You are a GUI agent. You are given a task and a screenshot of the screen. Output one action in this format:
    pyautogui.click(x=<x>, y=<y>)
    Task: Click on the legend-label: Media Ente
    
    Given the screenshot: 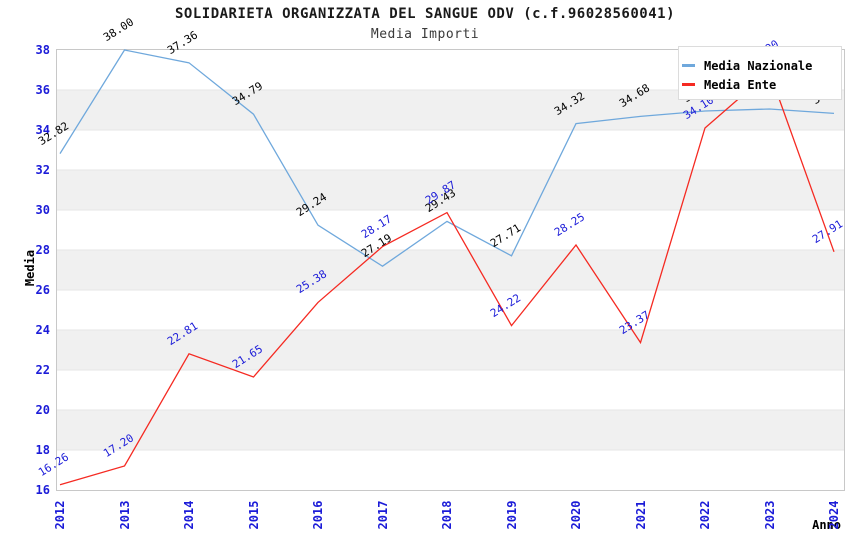 What is the action you would take?
    pyautogui.click(x=740, y=84)
    